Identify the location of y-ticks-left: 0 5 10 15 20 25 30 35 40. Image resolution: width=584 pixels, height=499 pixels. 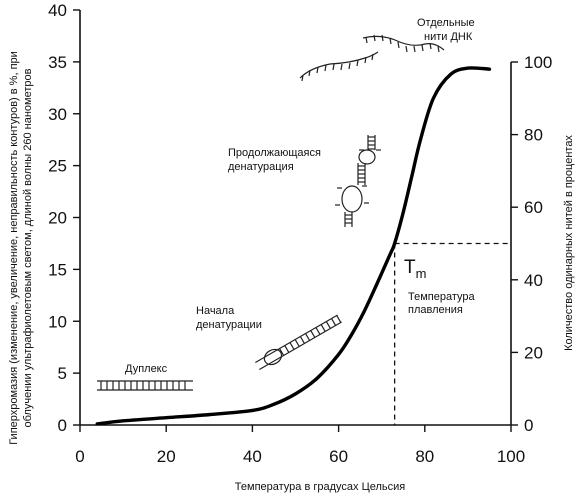
(64, 218).